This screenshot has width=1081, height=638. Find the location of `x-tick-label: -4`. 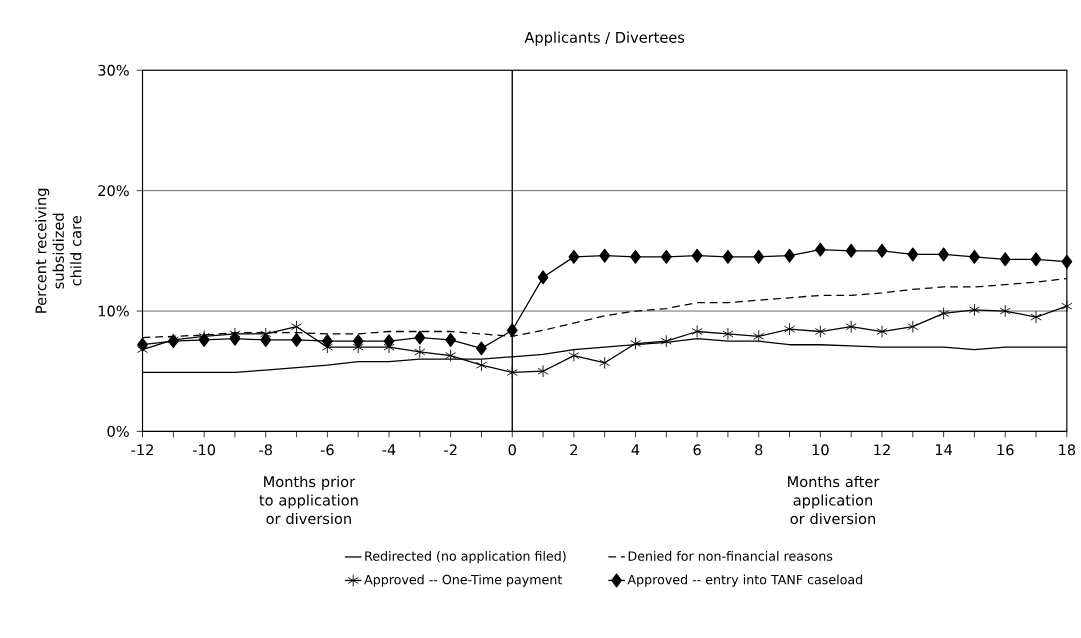

x-tick-label: -4 is located at coordinates (389, 449).